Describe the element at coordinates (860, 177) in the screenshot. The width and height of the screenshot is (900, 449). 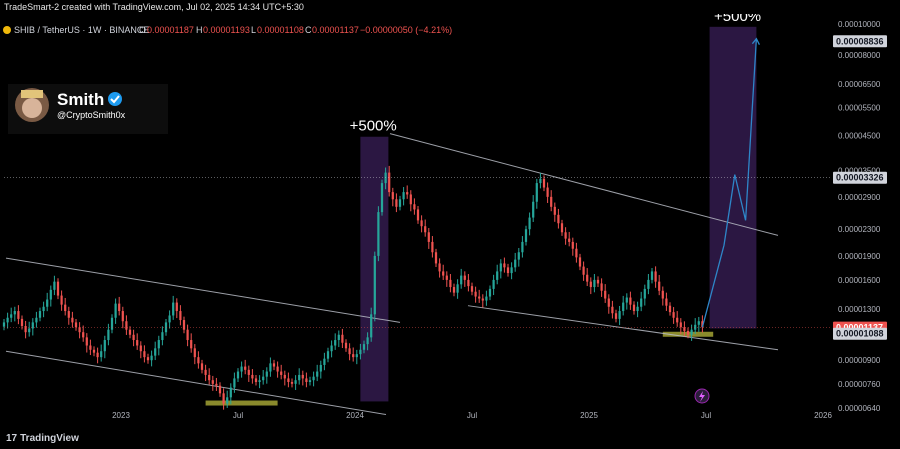
I see `resistance-price-badge` at that location.